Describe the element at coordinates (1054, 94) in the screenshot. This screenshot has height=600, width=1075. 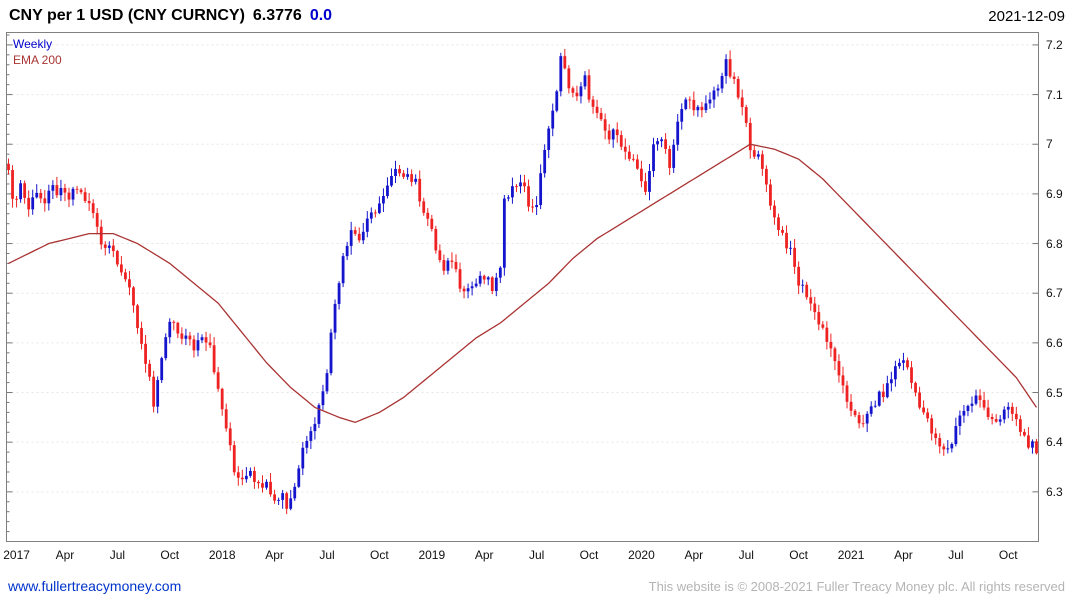
I see `y-axis-label: 7.1` at that location.